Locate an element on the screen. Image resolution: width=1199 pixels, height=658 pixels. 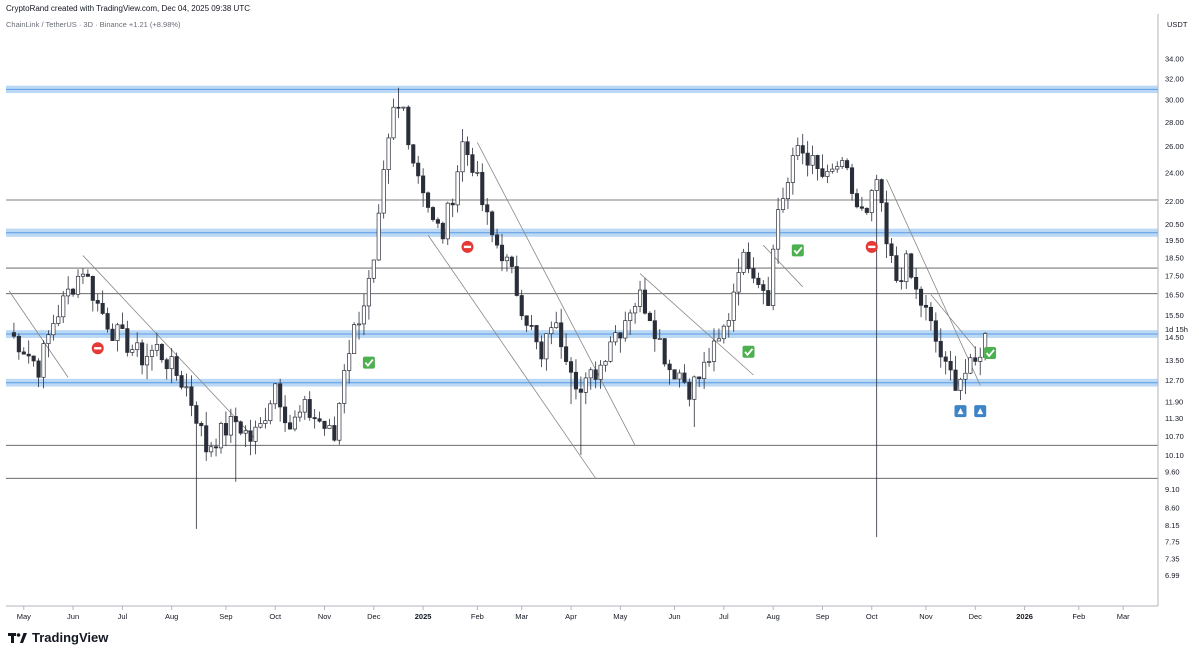
price-tick-label: 19.50 is located at coordinates (1174, 240).